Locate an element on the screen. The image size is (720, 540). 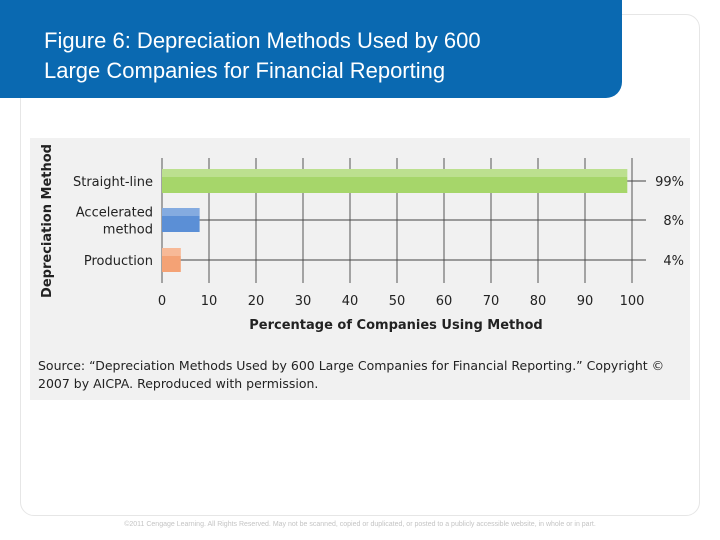
value-label: 4% is located at coordinates (673, 261).